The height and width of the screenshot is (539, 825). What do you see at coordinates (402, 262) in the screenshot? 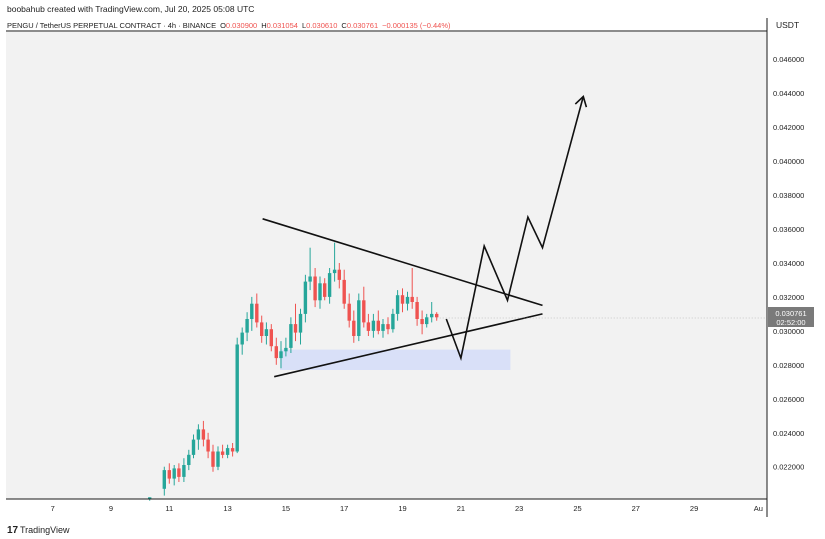
I see `triangle-upper-trendline` at bounding box center [402, 262].